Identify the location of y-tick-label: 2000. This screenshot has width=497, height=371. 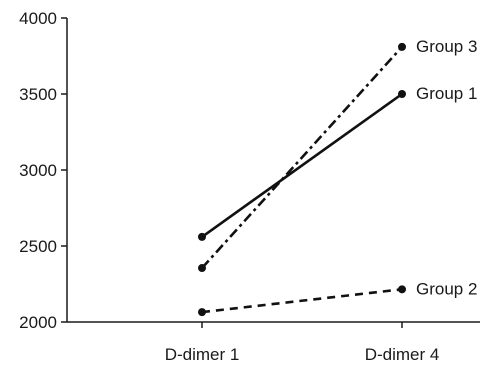
(38, 322).